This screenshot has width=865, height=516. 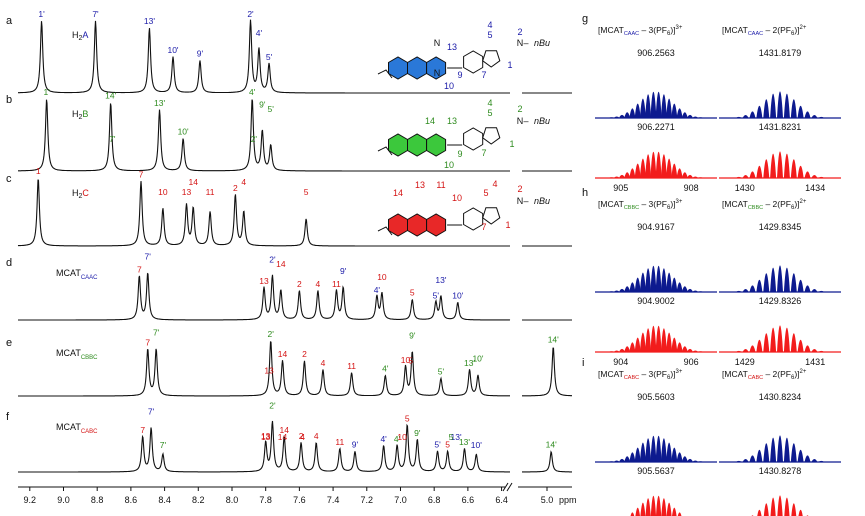 I want to click on panel-letter: b, so click(x=9, y=100).